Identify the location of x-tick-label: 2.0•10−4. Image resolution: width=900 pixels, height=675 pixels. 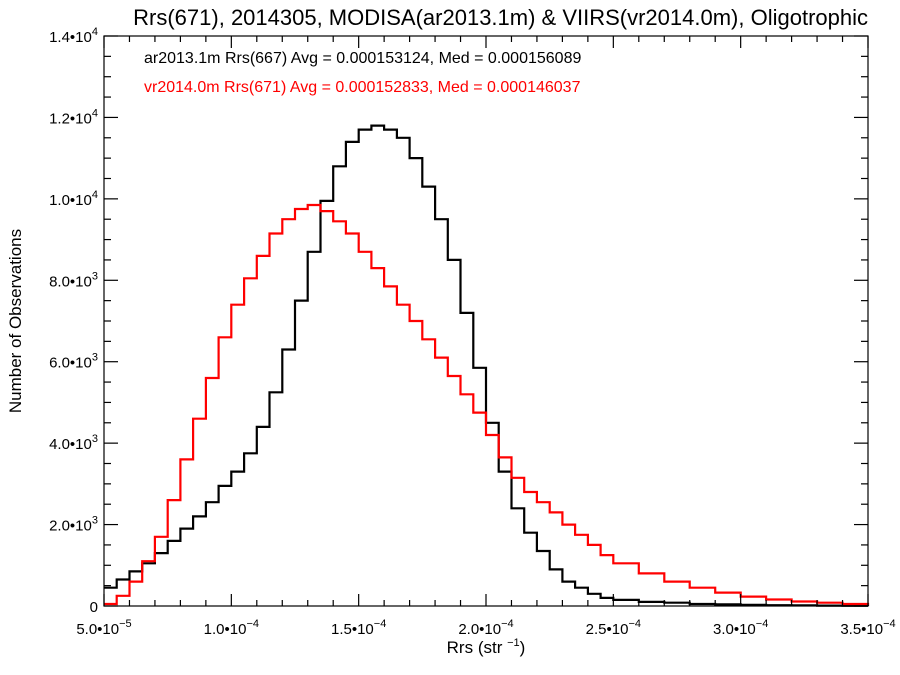
(485, 628).